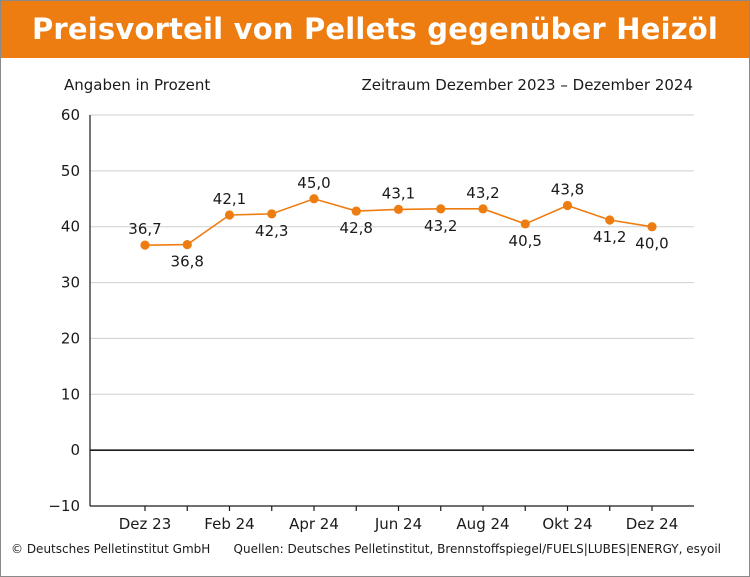  Describe the element at coordinates (356, 228) in the screenshot. I see `data-label: 42,8` at that location.